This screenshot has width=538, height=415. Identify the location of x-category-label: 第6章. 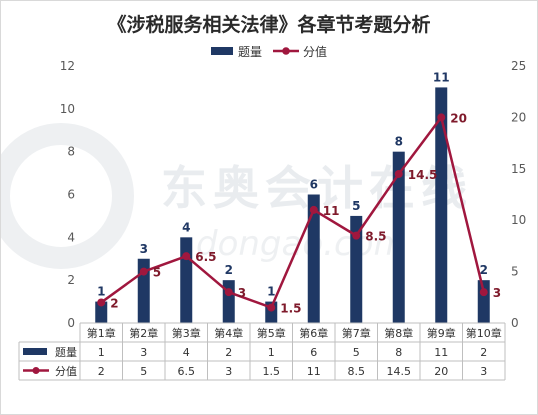
(313, 333).